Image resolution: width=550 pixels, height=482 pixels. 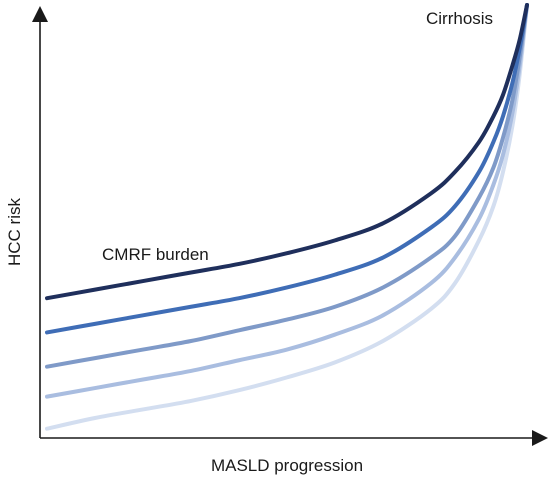 I want to click on cirrhosis-annotation: Cirrhosis, so click(x=459, y=18).